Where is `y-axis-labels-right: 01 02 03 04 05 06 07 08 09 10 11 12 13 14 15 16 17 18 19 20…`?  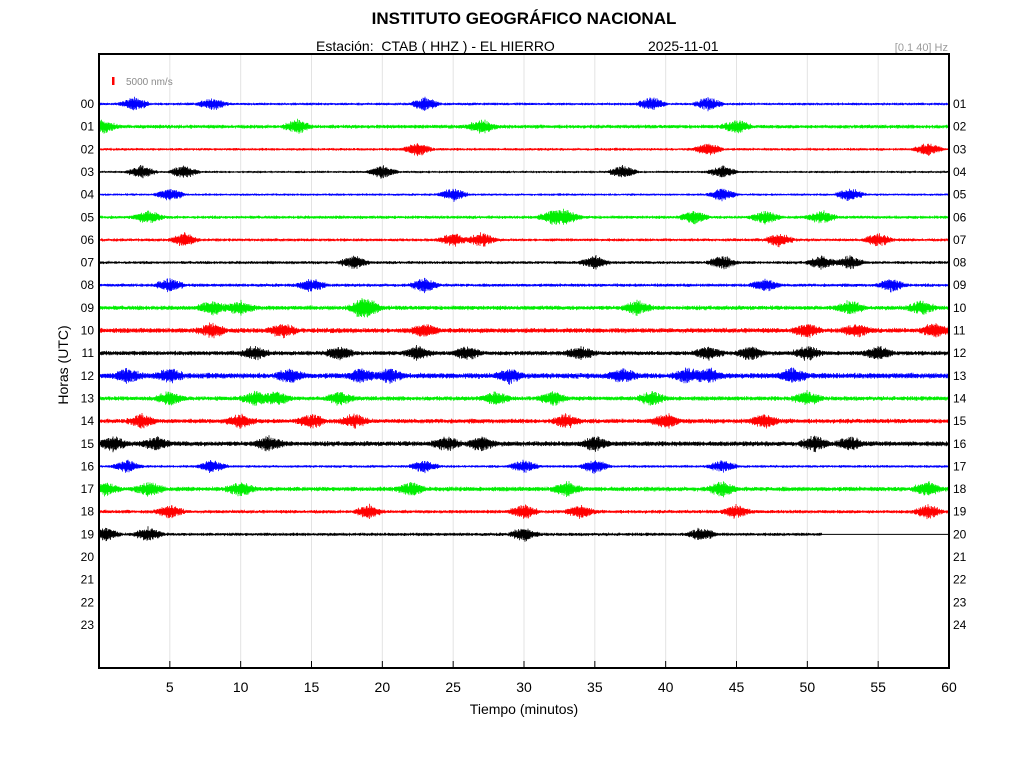 y-axis-labels-right: 01 02 03 04 05 06 07 08 09 10 11 12 13 14 15 16 17 18 19 20… is located at coordinates (960, 364).